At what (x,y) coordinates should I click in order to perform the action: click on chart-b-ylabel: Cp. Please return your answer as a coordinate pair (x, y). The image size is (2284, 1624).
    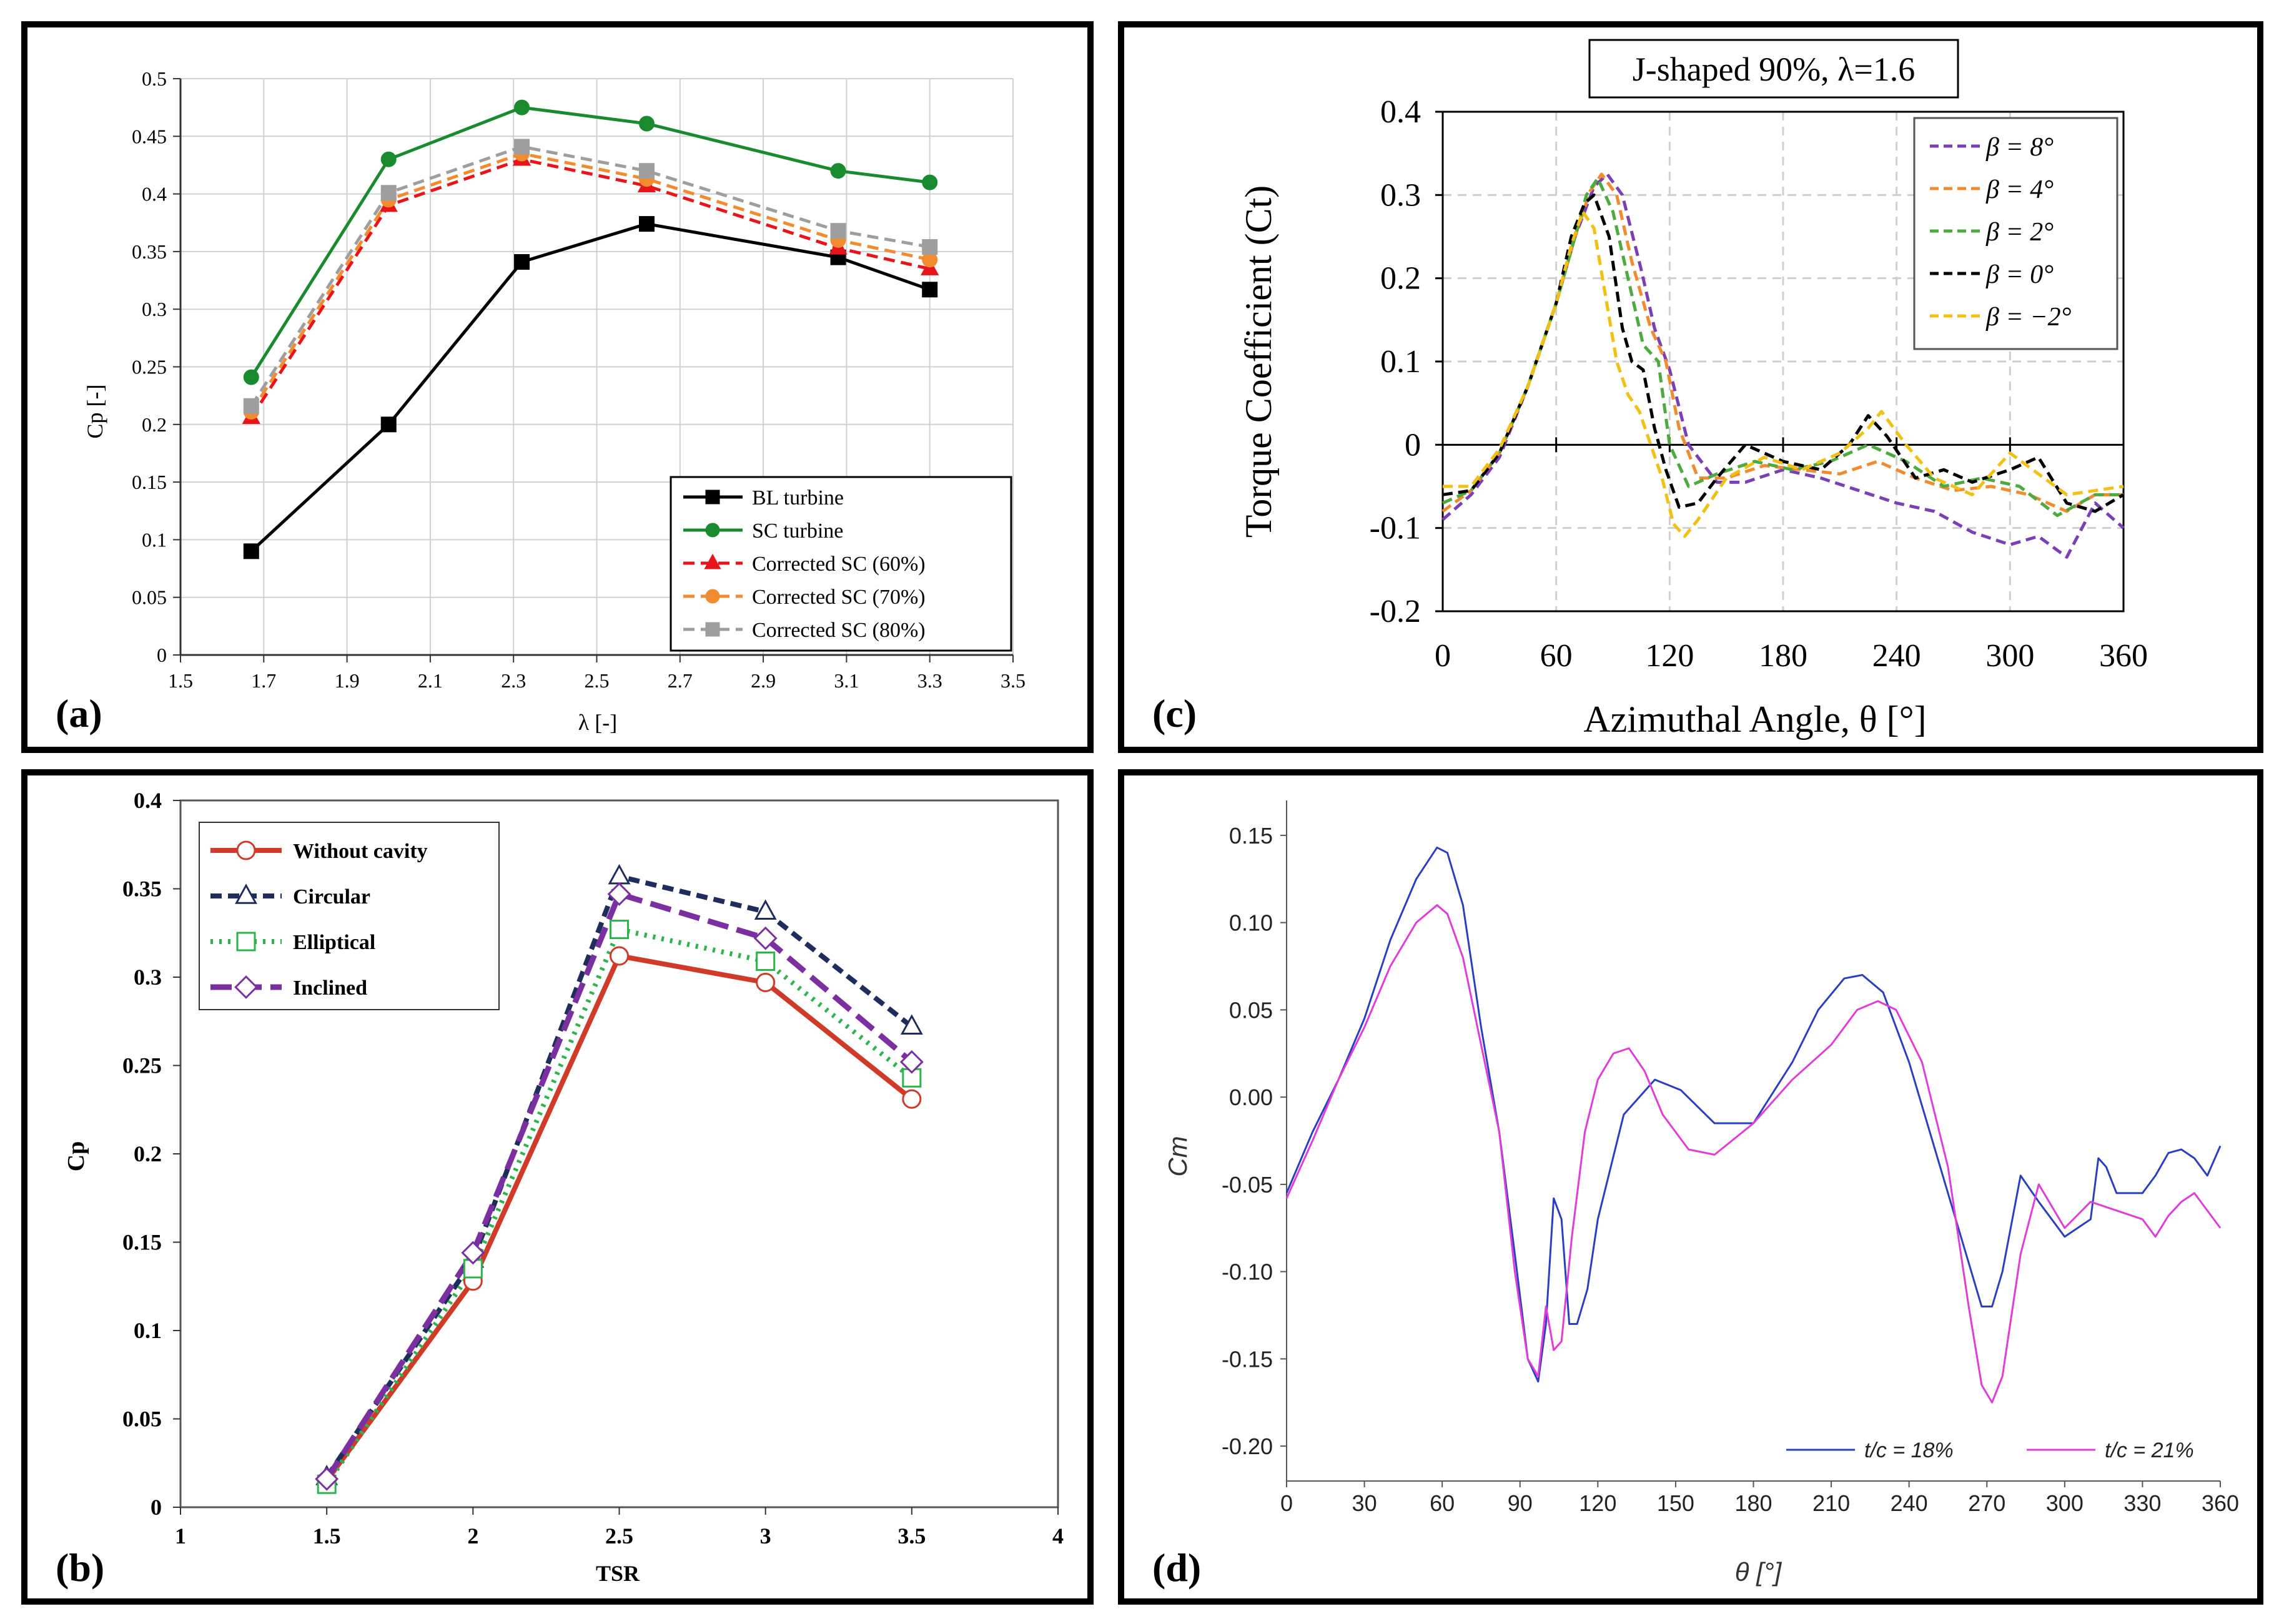
    Looking at the image, I should click on (76, 1156).